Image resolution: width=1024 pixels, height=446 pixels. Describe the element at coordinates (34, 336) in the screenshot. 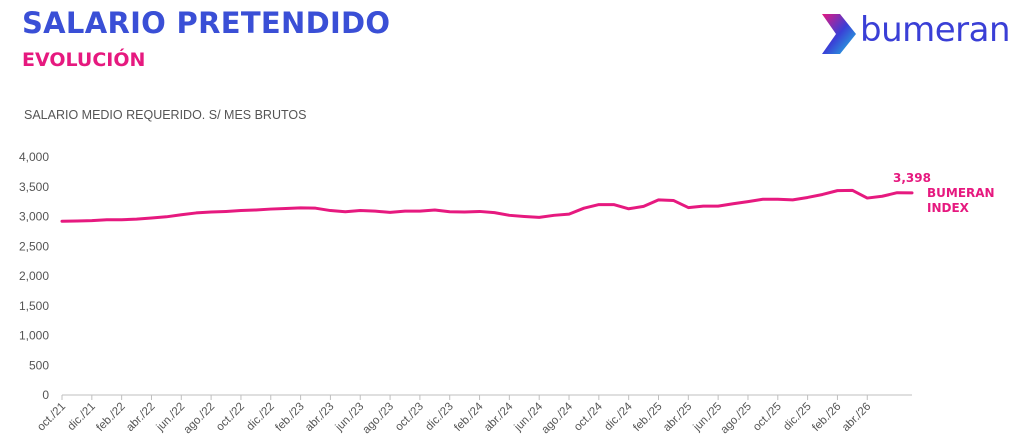

I see `y-tick-label: 1,000` at that location.